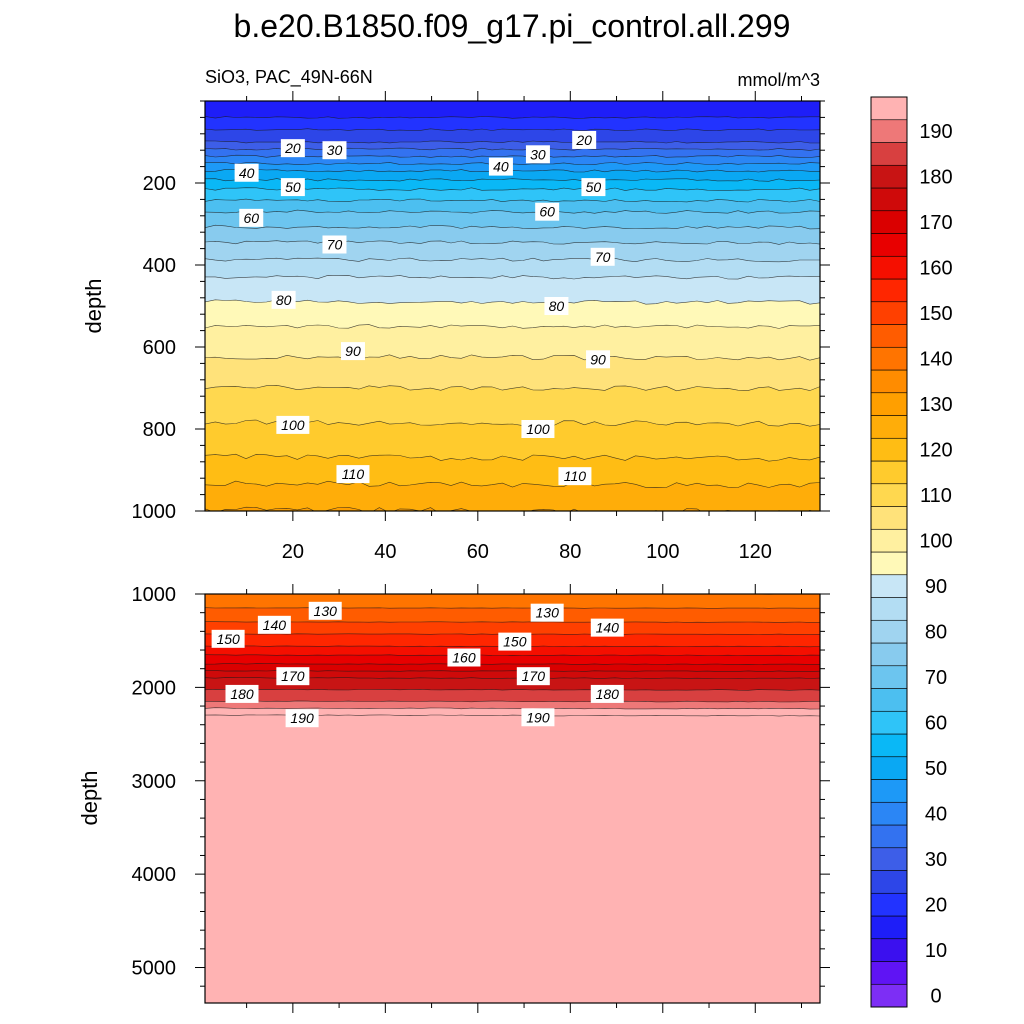 This screenshot has height=1024, width=1024. Describe the element at coordinates (154, 688) in the screenshot. I see `lower-y-tick-label: 2000` at that location.